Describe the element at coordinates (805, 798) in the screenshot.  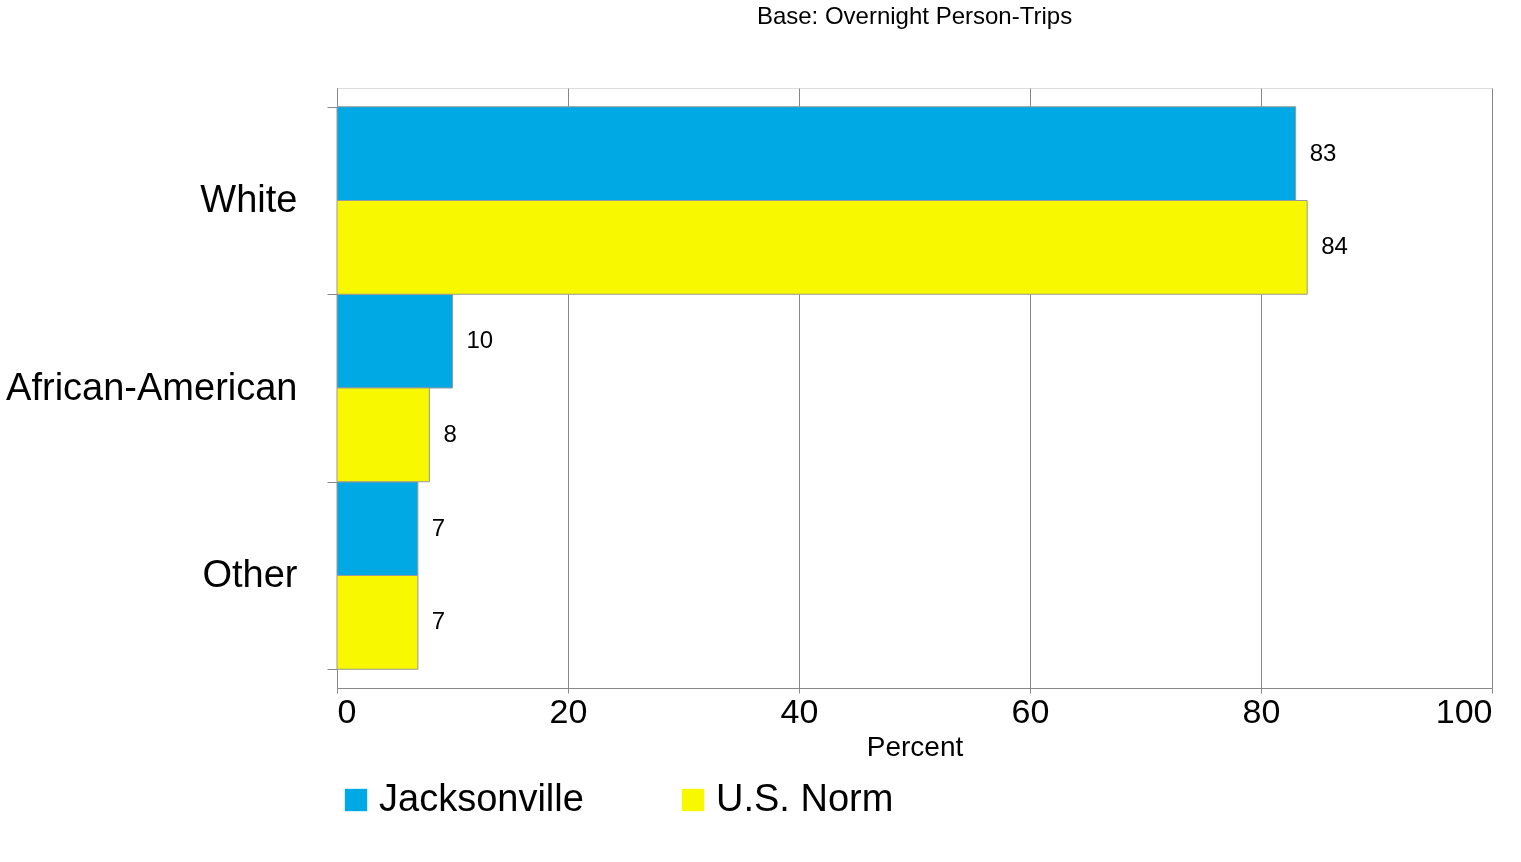
I see `legend-label: U.S. Norm` at that location.